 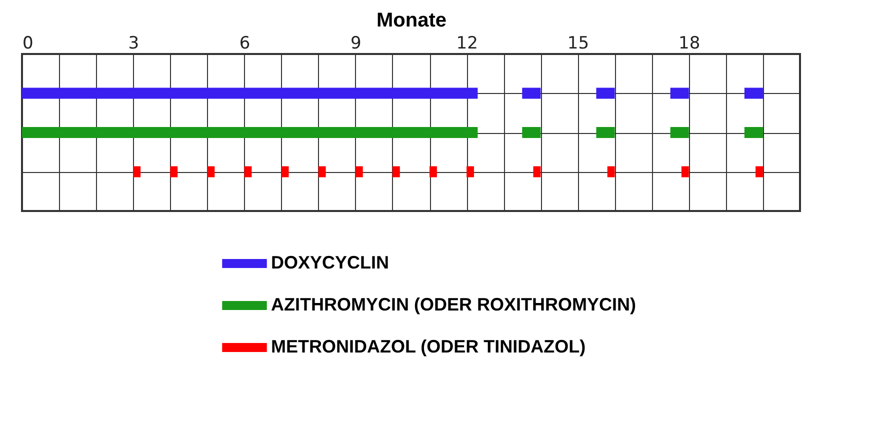 What do you see at coordinates (244, 44) in the screenshot?
I see `x-tick-label: 6` at bounding box center [244, 44].